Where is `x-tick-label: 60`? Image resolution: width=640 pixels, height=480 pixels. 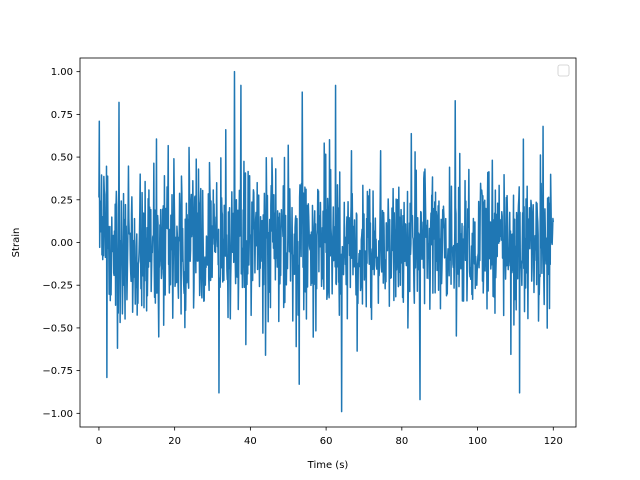
x-tick-label: 60 is located at coordinates (326, 441).